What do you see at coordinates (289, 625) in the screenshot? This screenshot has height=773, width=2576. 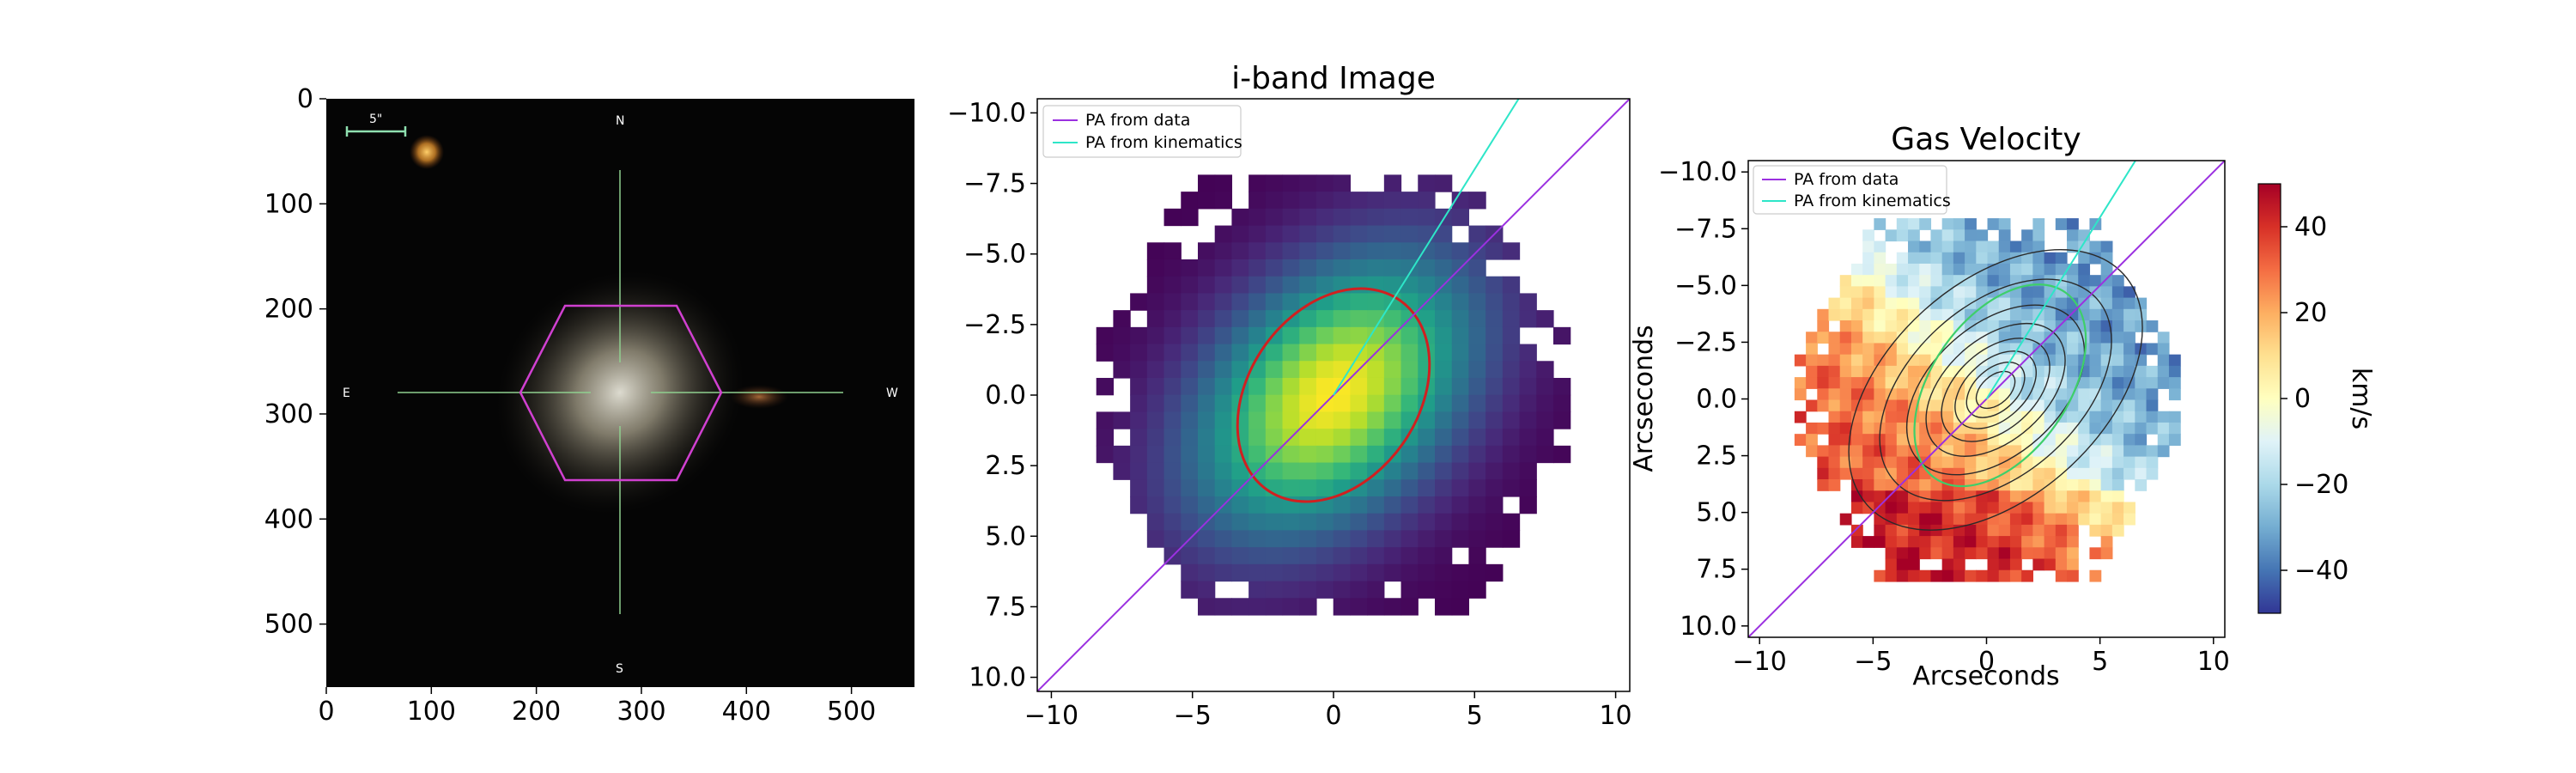 I see `optical-ytick-label: 500` at bounding box center [289, 625].